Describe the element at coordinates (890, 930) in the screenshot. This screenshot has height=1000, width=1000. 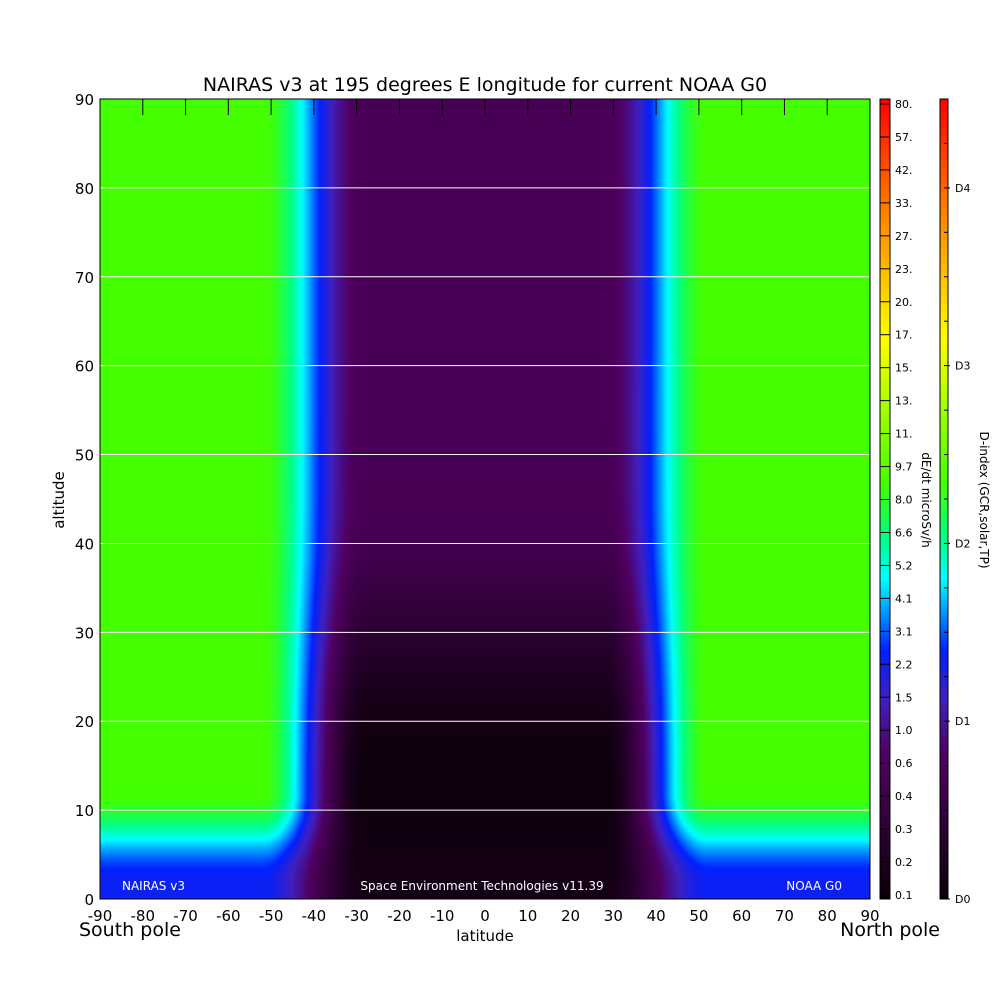
I see `north-pole-label: North pole` at that location.